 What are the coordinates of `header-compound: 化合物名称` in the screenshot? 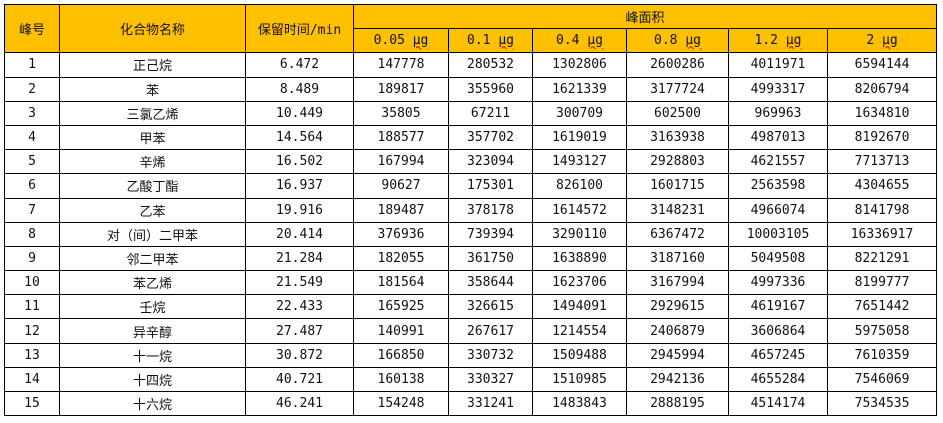 It's located at (152, 28).